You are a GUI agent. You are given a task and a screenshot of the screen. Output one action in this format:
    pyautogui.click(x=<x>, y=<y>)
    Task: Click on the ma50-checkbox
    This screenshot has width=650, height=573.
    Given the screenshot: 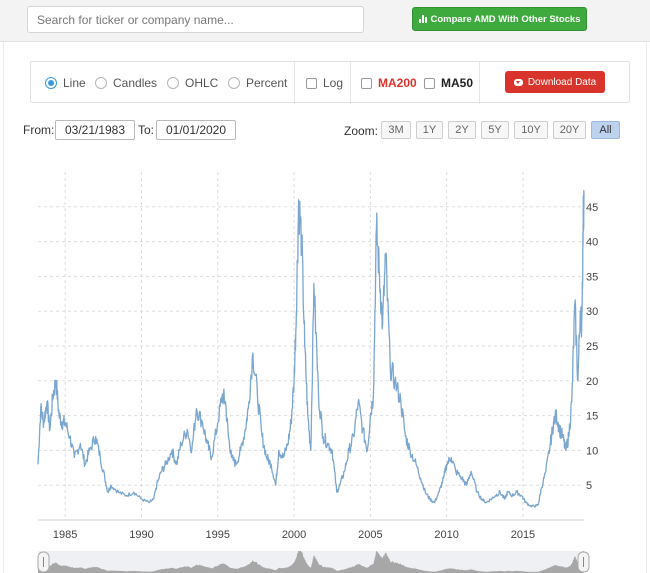 What is the action you would take?
    pyautogui.click(x=429, y=83)
    